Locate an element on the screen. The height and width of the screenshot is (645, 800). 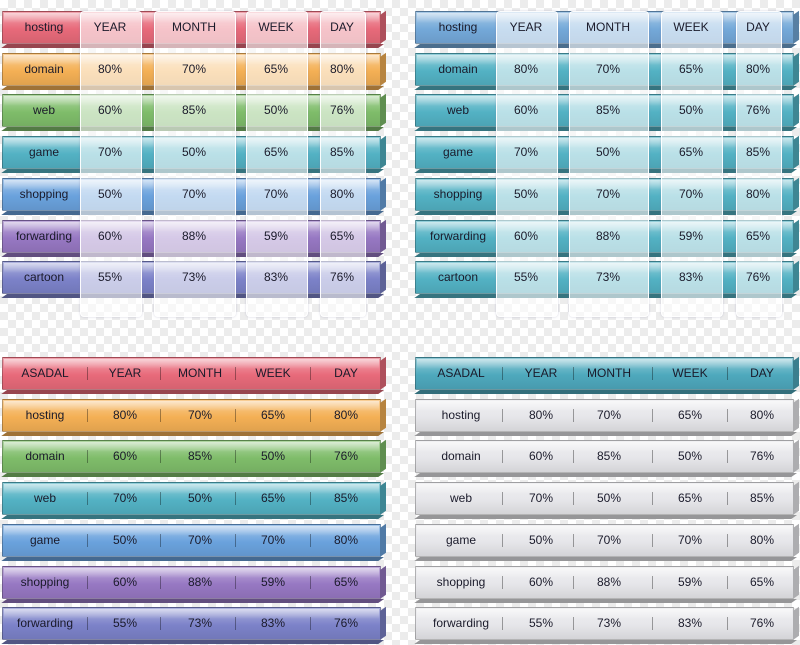
row-label: hosting is located at coordinates (461, 415).